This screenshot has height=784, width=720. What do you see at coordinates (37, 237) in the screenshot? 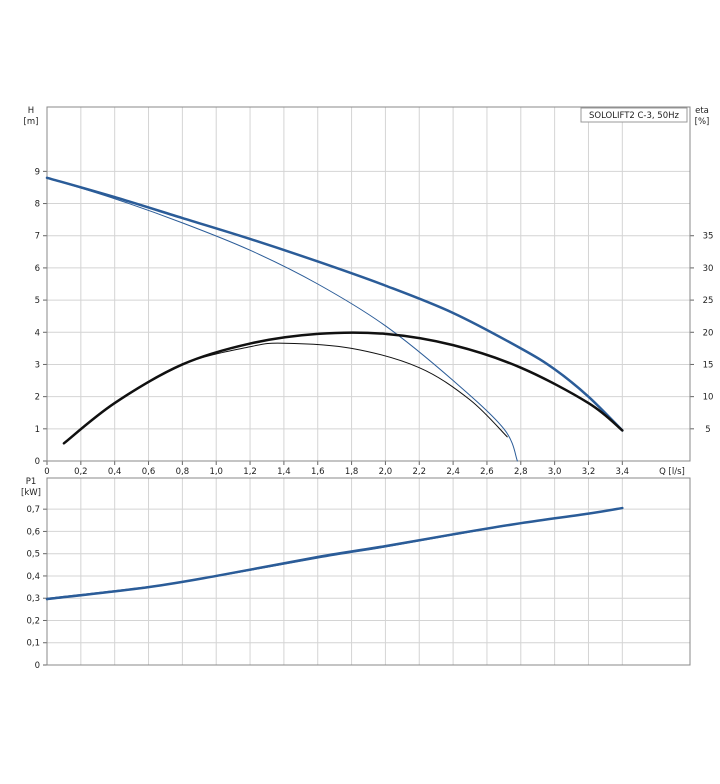
I see `y-tick-label: 7` at bounding box center [37, 237].